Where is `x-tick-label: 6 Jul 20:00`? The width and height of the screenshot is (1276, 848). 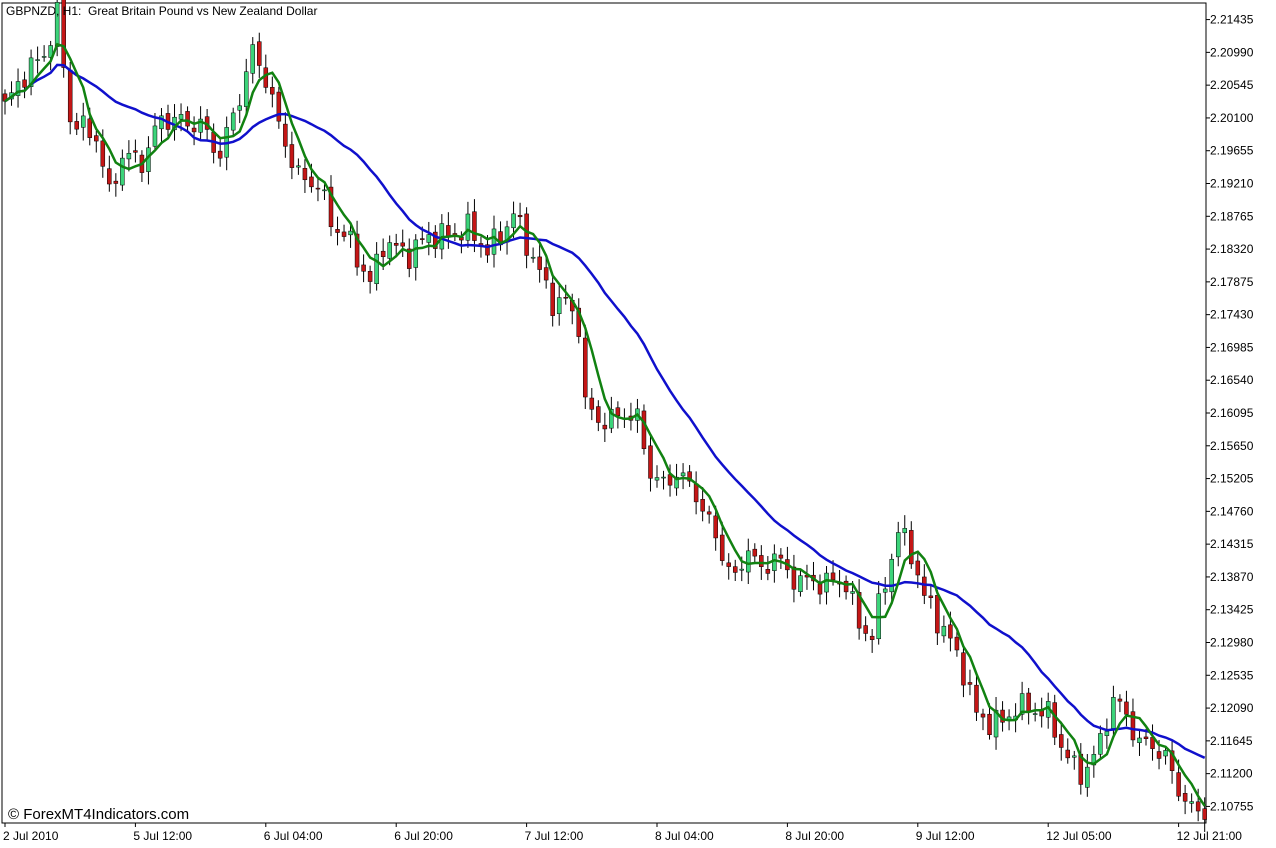
x-tick-label: 6 Jul 20:00 is located at coordinates (423, 836).